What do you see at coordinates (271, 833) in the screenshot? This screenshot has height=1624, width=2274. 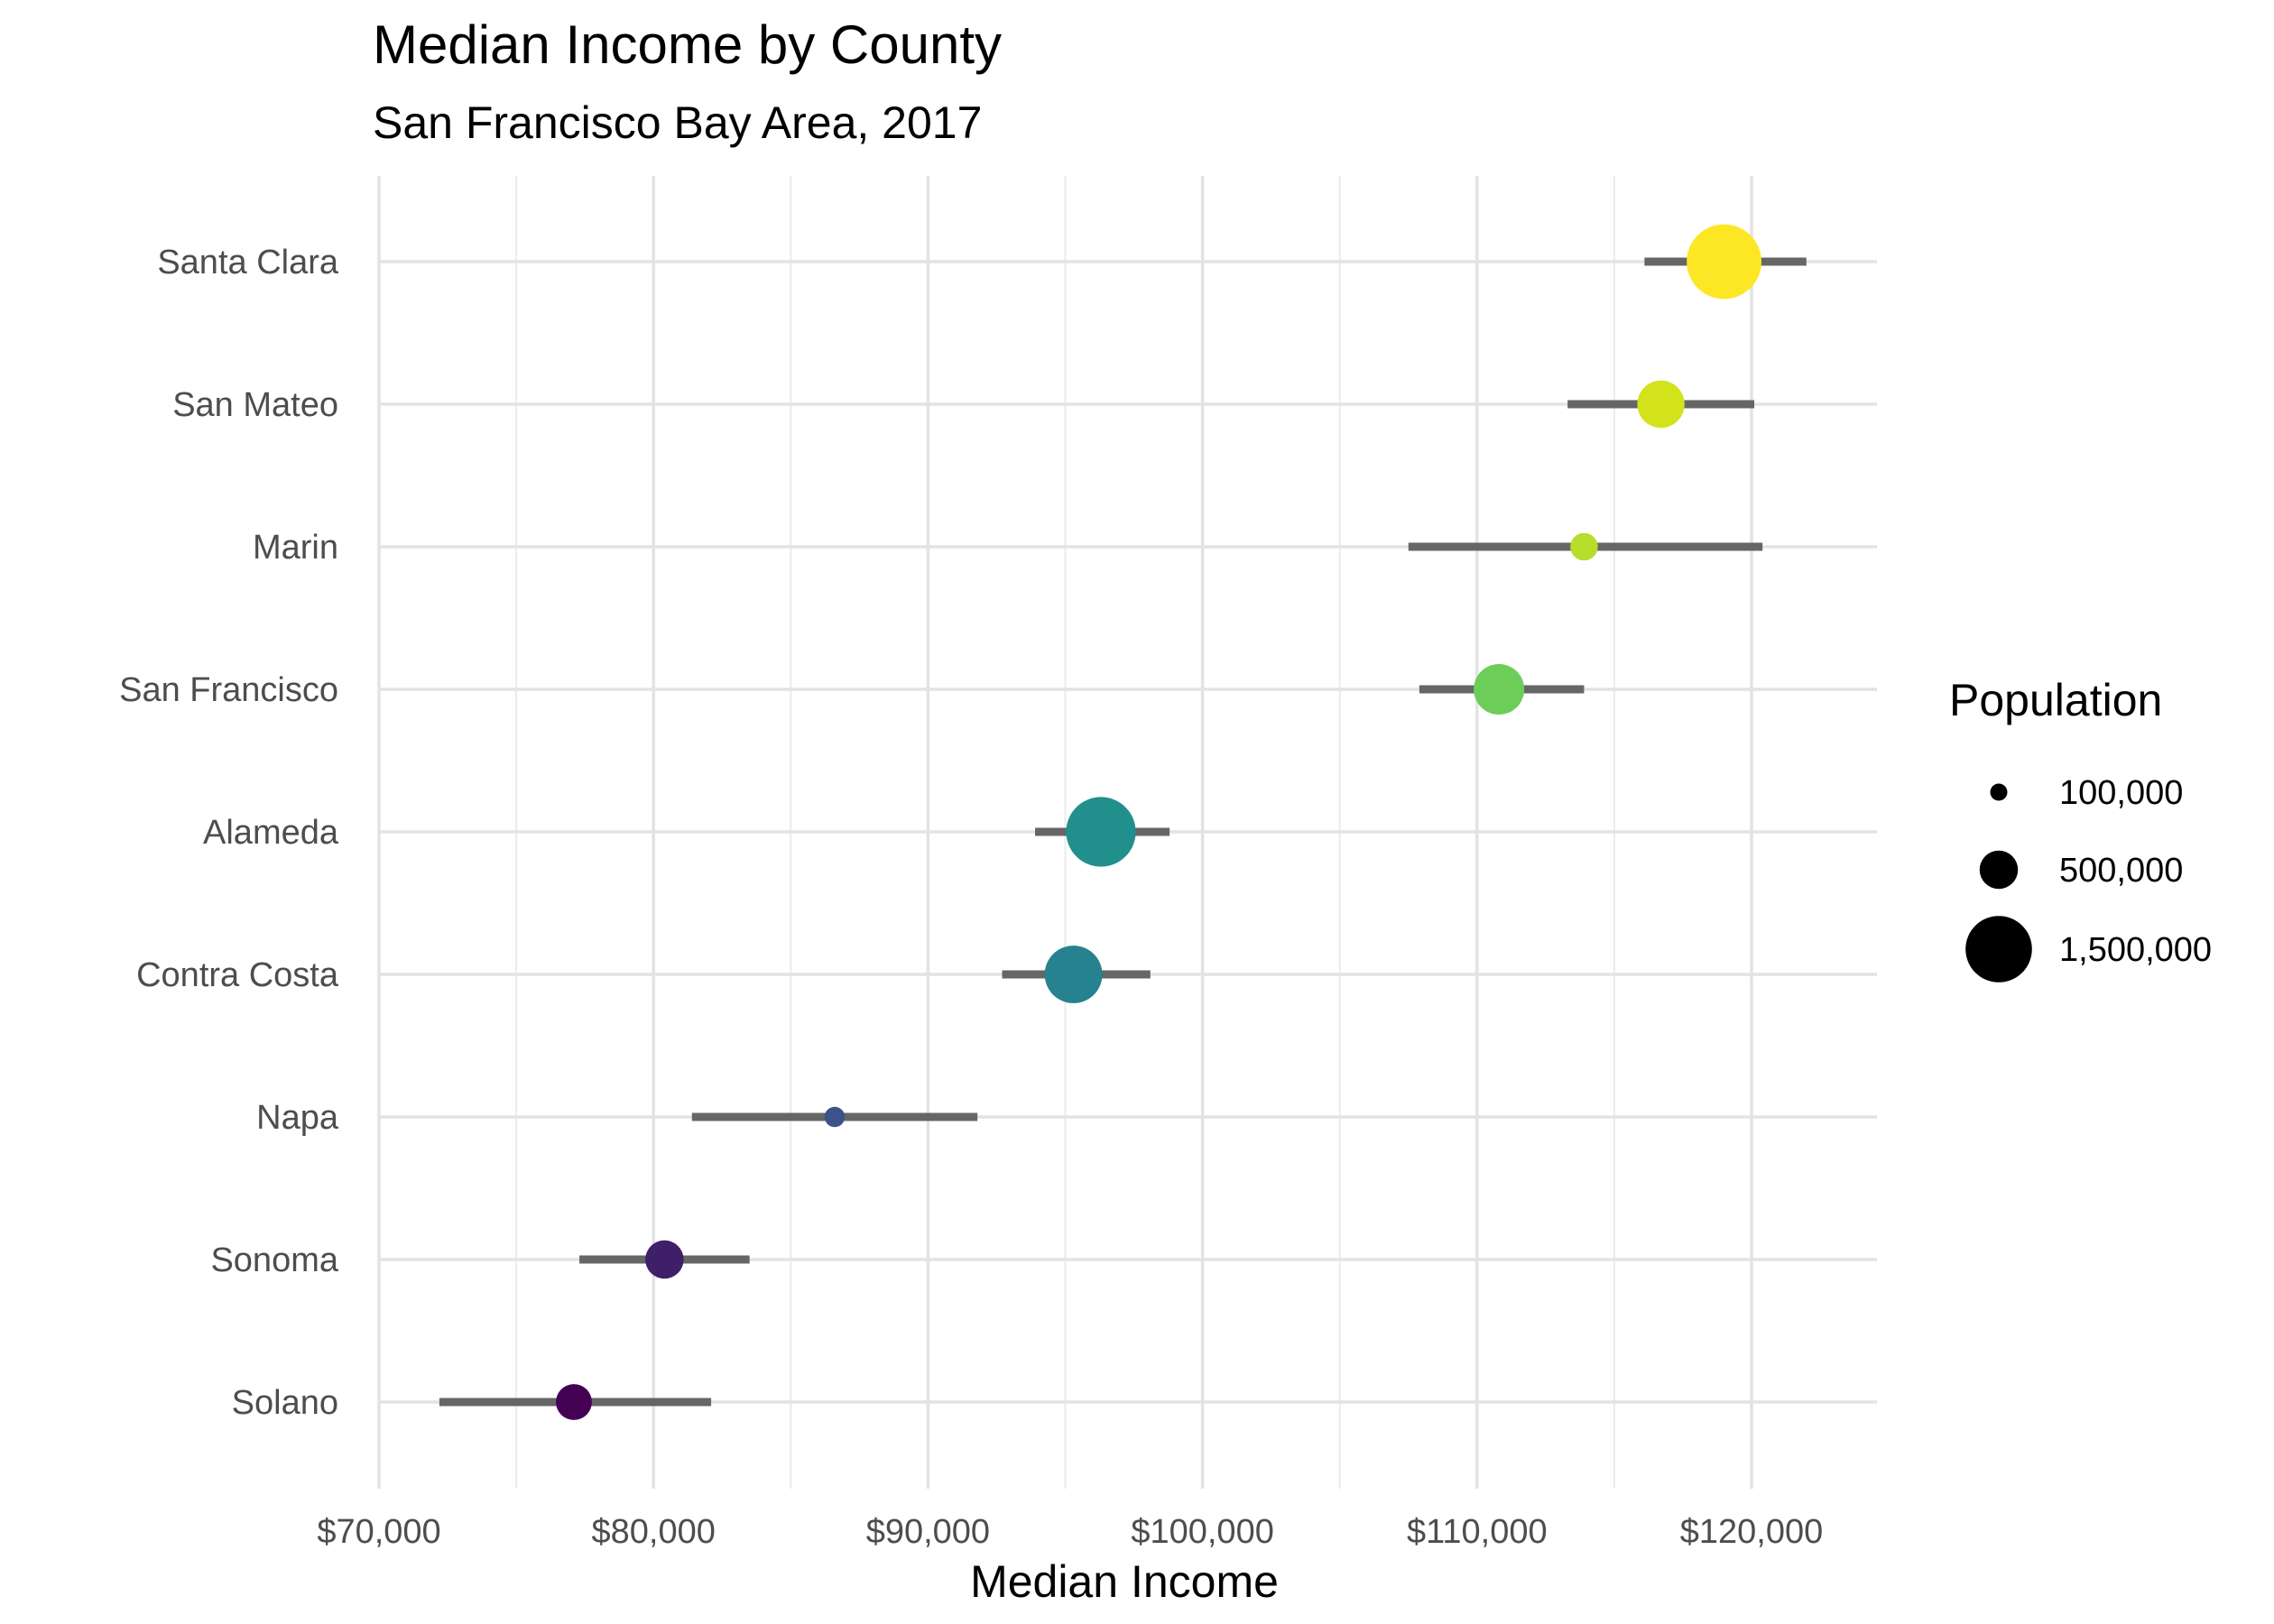 I see `y-tick-label: Alameda` at bounding box center [271, 833].